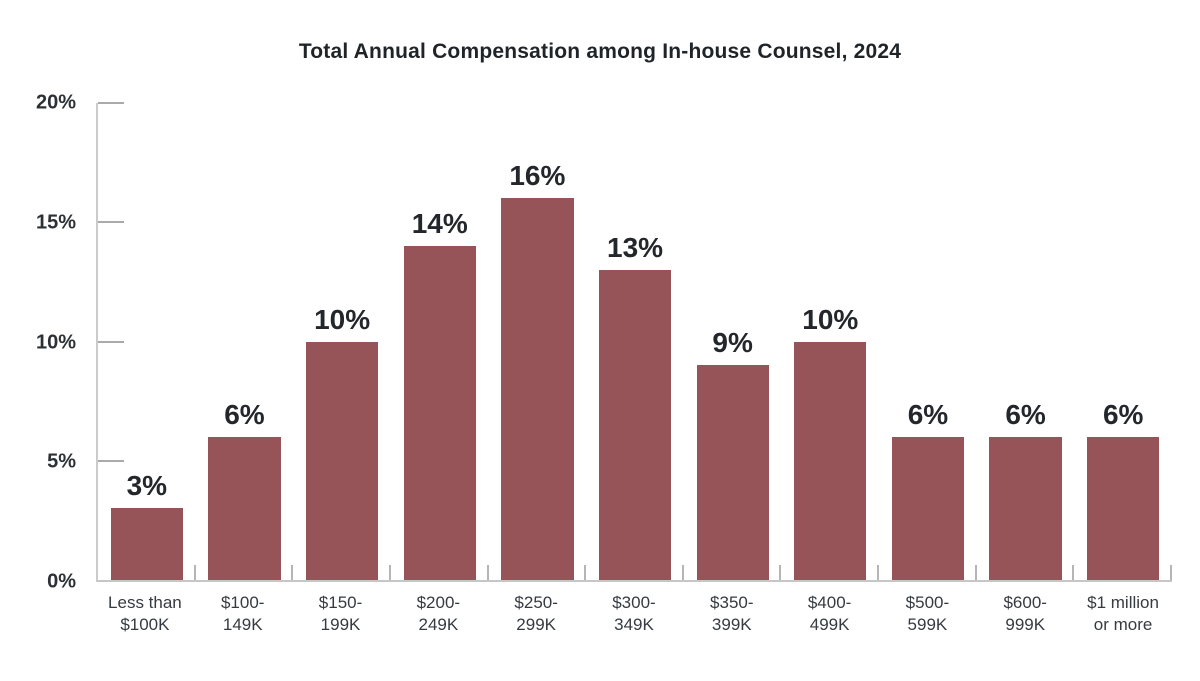 This screenshot has width=1200, height=681. I want to click on bar-slot: 16%, so click(538, 341).